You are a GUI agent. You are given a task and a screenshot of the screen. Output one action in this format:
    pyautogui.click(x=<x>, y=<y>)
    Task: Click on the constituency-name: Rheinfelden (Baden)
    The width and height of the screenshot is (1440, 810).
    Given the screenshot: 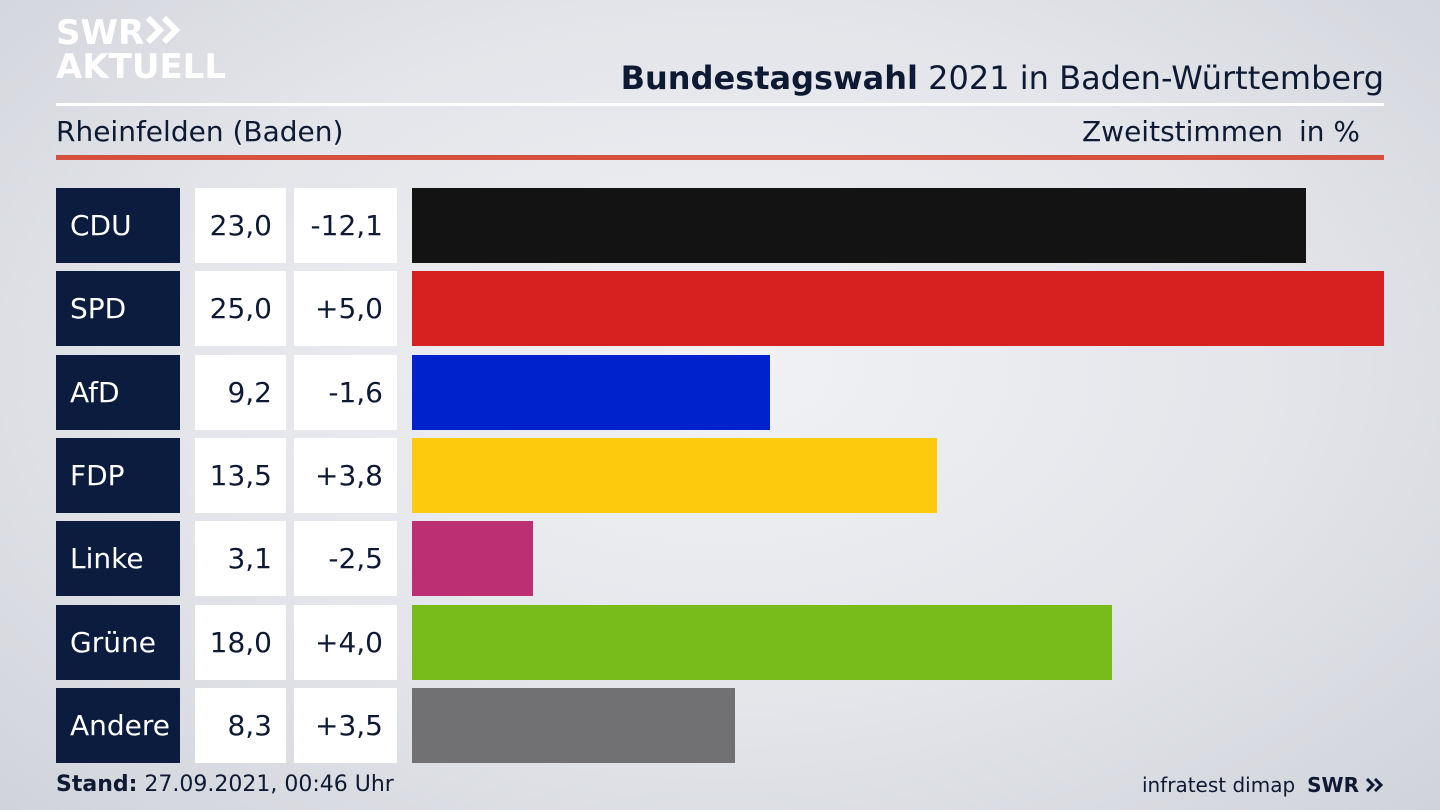 What is the action you would take?
    pyautogui.click(x=200, y=131)
    